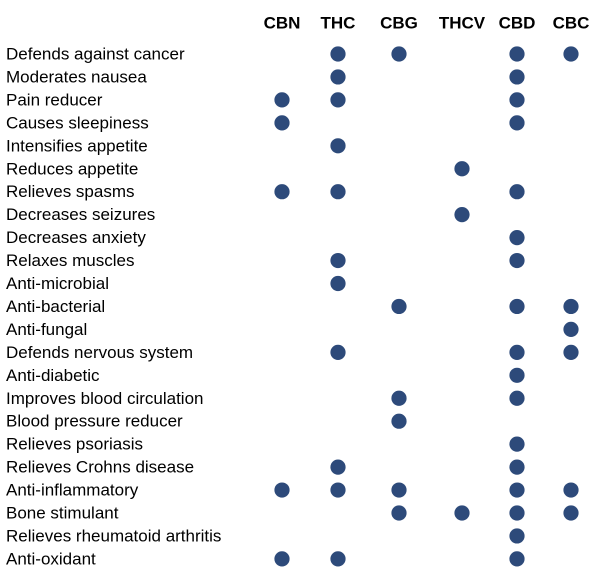  What do you see at coordinates (55, 306) in the screenshot?
I see `row-label: Anti-bacterial` at bounding box center [55, 306].